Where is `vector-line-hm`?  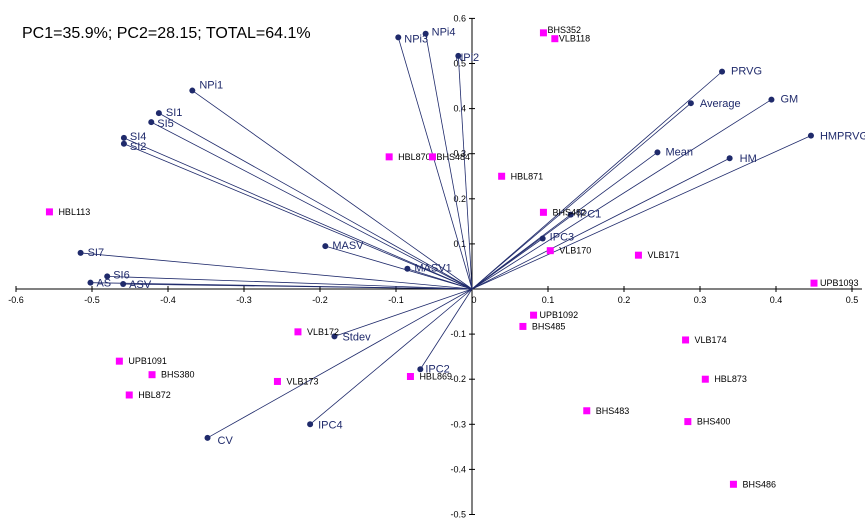 vector-line-hm is located at coordinates (600, 223).